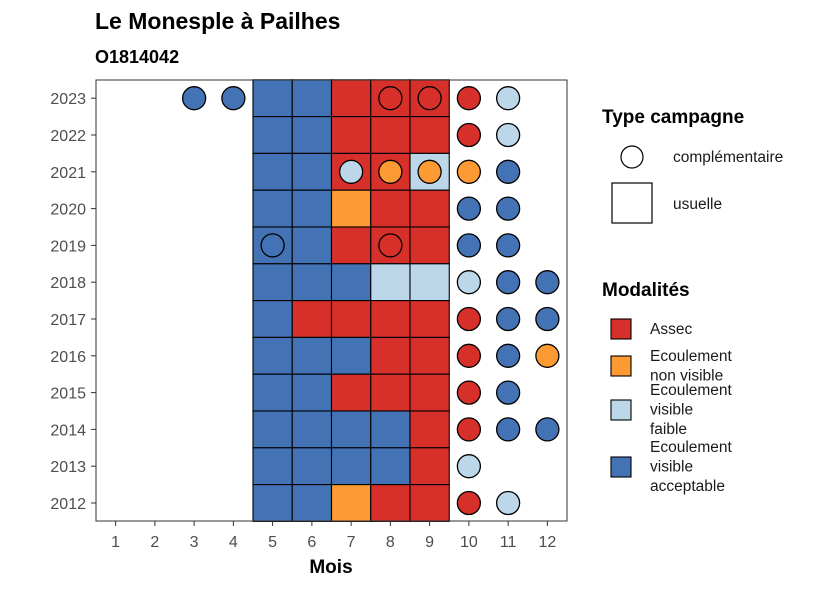 This screenshot has height=590, width=826. I want to click on y-tick-label: 2012, so click(68, 504).